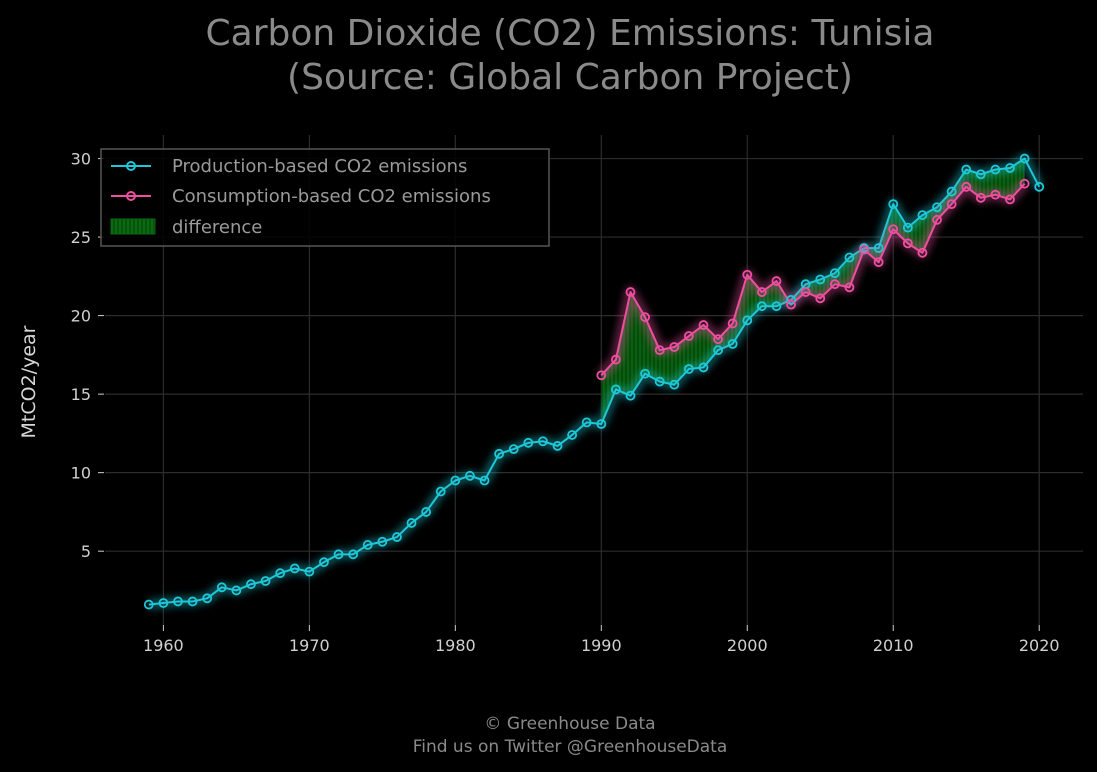  What do you see at coordinates (81, 159) in the screenshot?
I see `y-tick-label: 30` at bounding box center [81, 159].